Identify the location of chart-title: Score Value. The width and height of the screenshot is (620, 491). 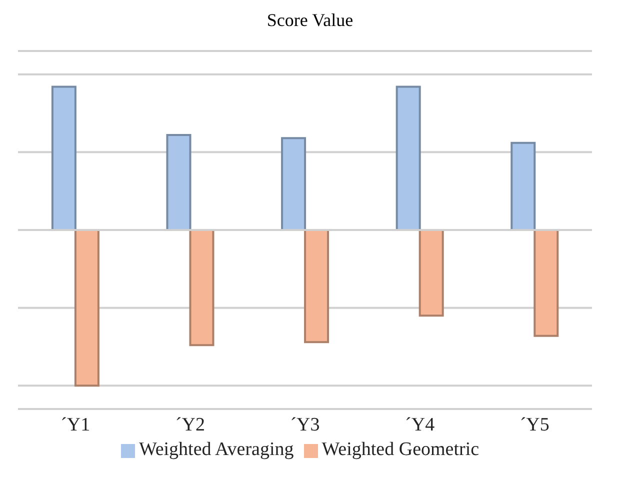
(310, 20).